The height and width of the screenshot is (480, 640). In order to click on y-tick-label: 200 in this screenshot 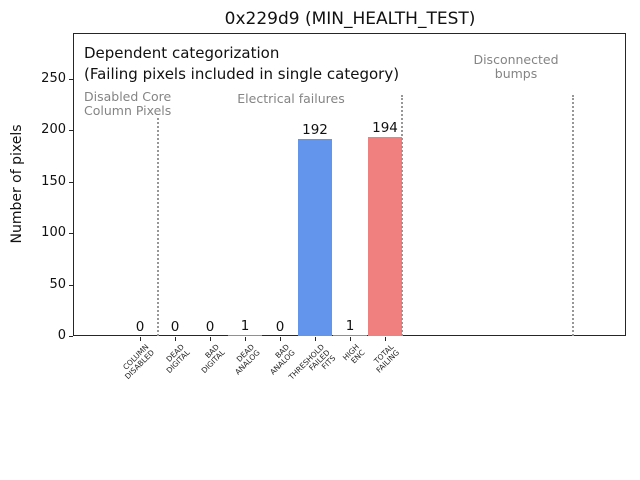, I will do `click(53, 130)`.